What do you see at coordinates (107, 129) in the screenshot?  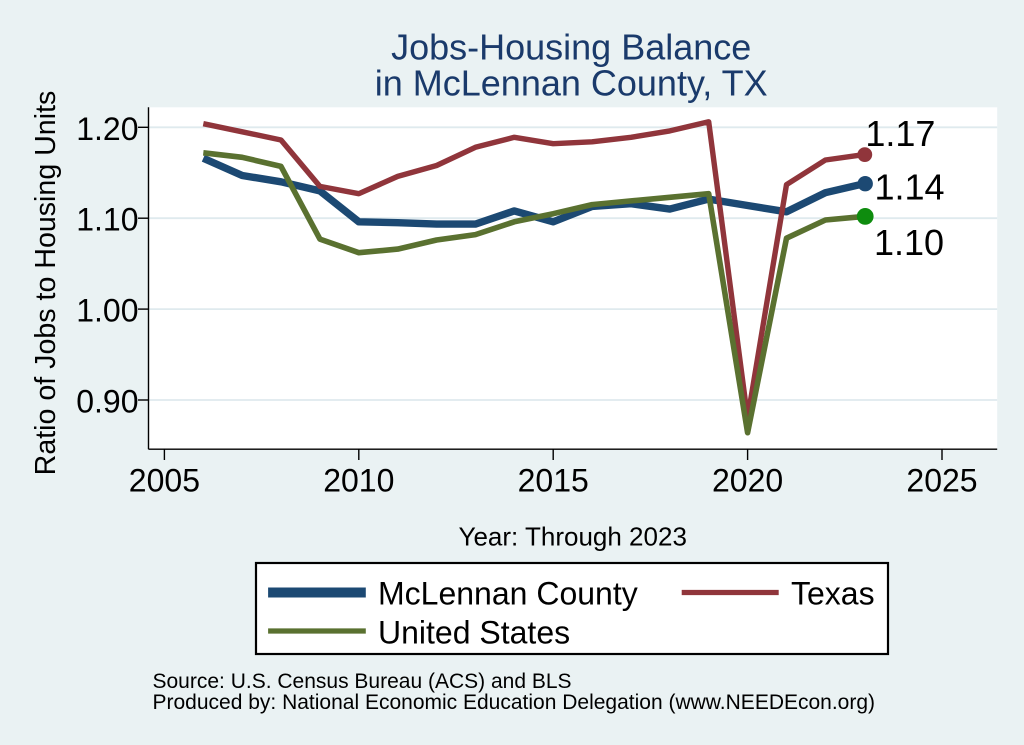 I see `svg-text: 1.20` at bounding box center [107, 129].